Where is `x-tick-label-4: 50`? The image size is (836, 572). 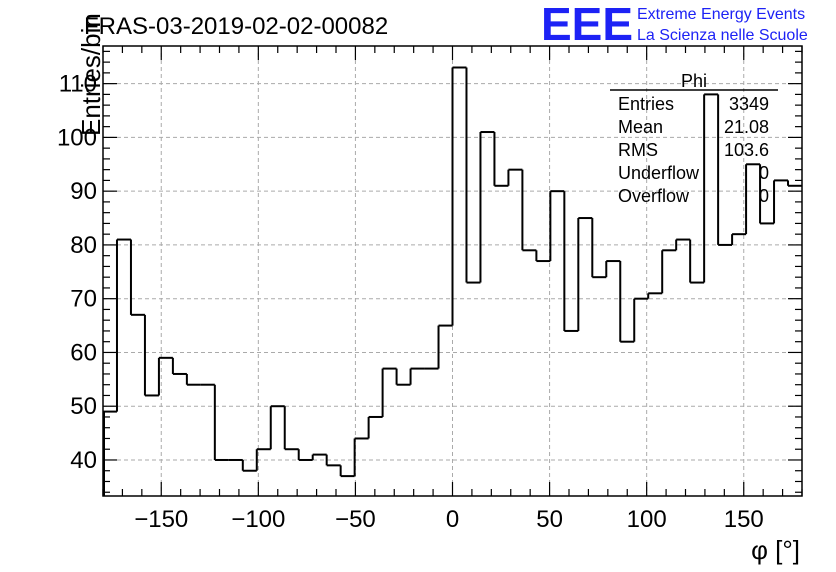
x-tick-label-4: 50 is located at coordinates (549, 519).